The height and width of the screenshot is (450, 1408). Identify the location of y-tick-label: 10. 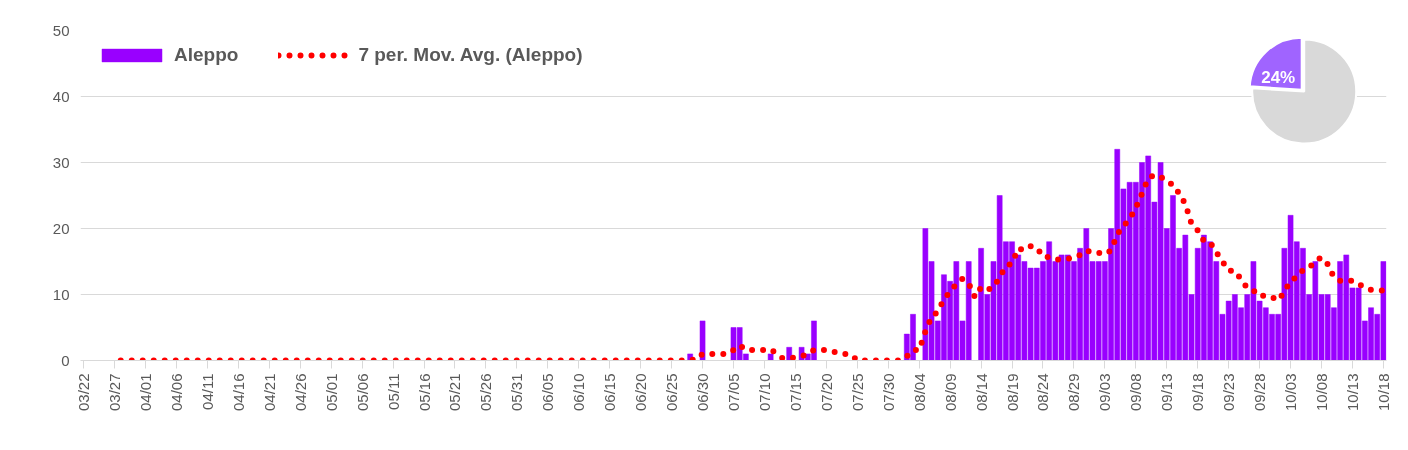
(61, 294).